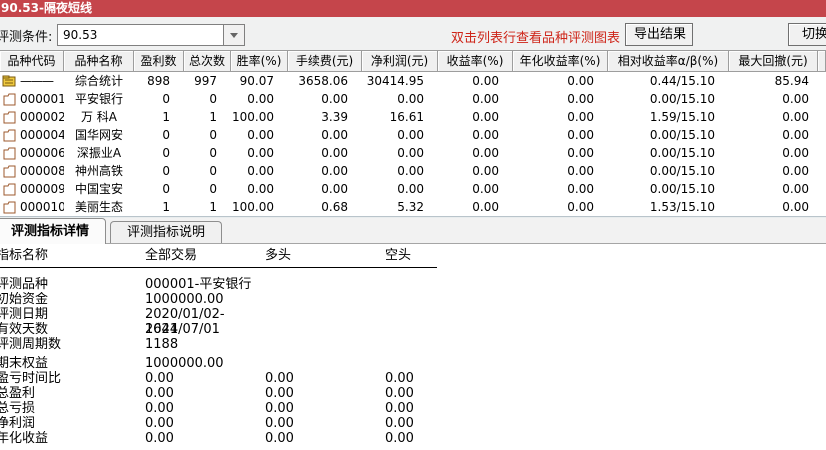  What do you see at coordinates (822, 61) in the screenshot?
I see `col-header-stub` at bounding box center [822, 61].